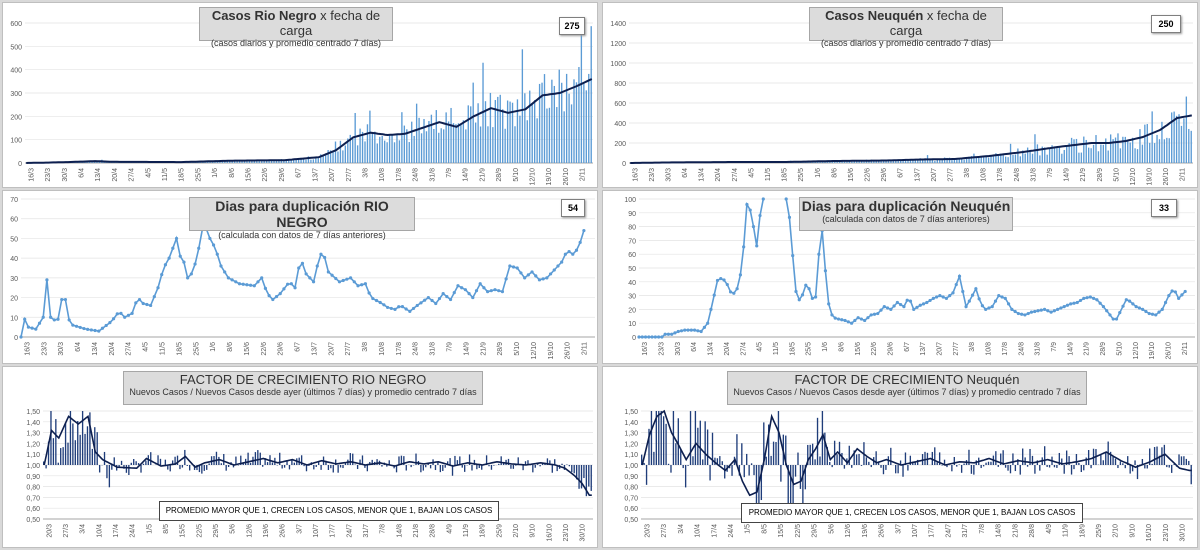 This screenshot has height=550, width=1200. I want to click on x-tick-label: 26/10, so click(1168, 351).